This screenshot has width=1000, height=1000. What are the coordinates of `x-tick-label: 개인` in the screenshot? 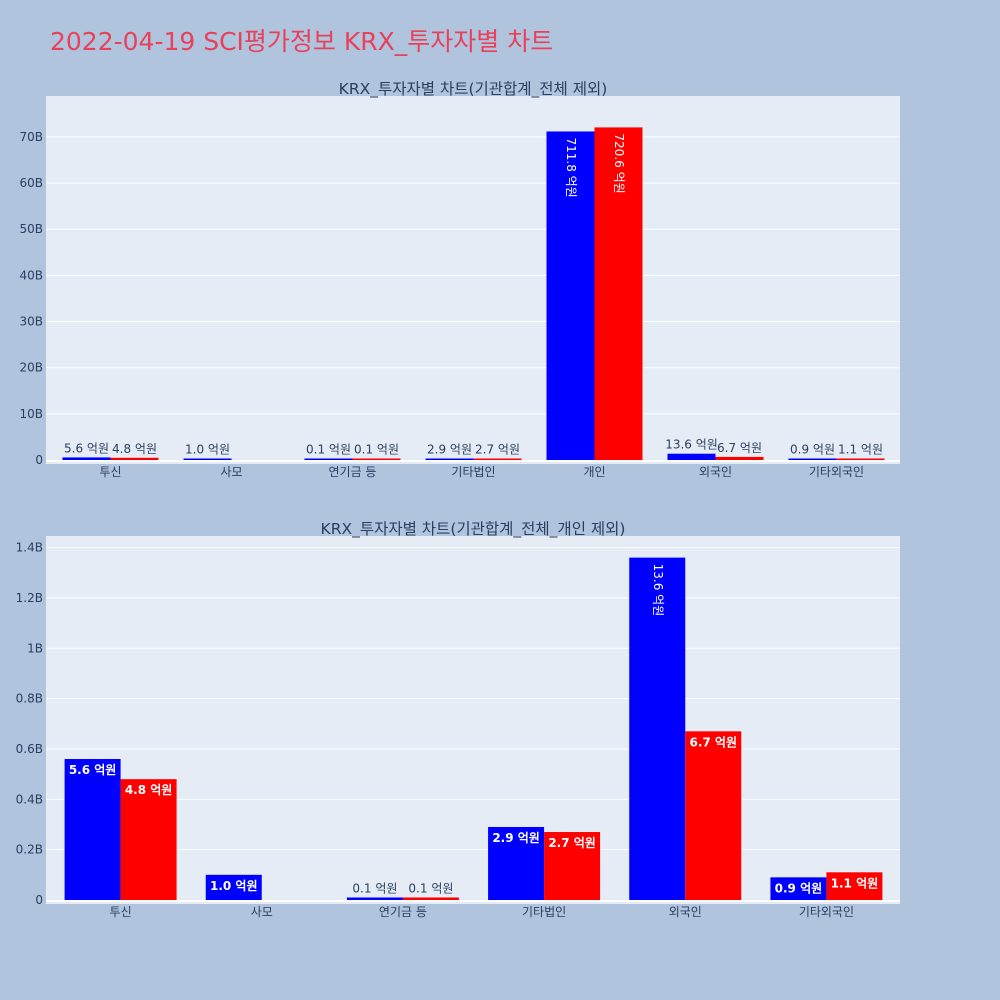 It's located at (594, 472).